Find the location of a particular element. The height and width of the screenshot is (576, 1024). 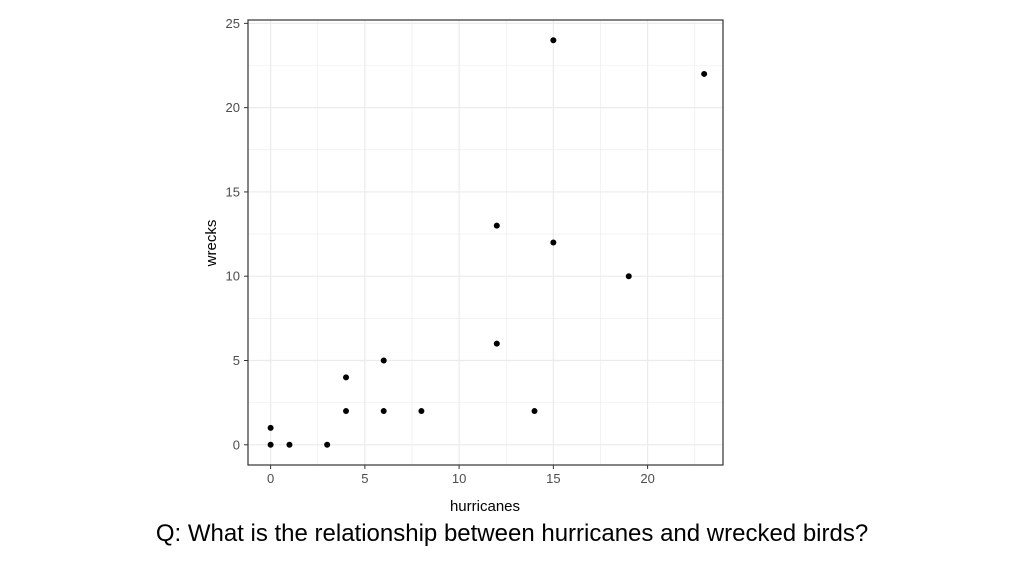

y-tick-label: 5 is located at coordinates (236, 360).